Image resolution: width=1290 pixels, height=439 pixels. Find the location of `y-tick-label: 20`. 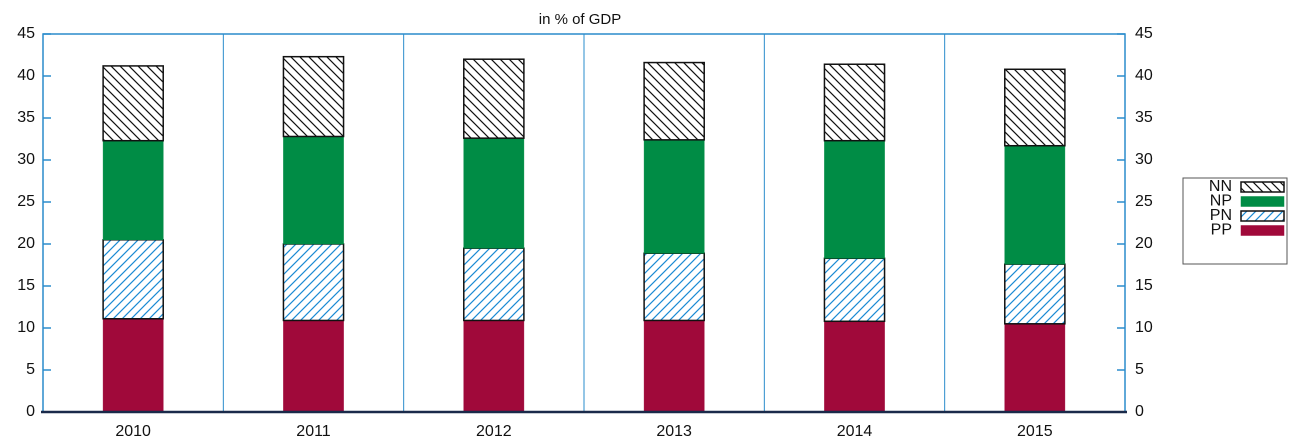

y-tick-label: 20 is located at coordinates (26, 243).